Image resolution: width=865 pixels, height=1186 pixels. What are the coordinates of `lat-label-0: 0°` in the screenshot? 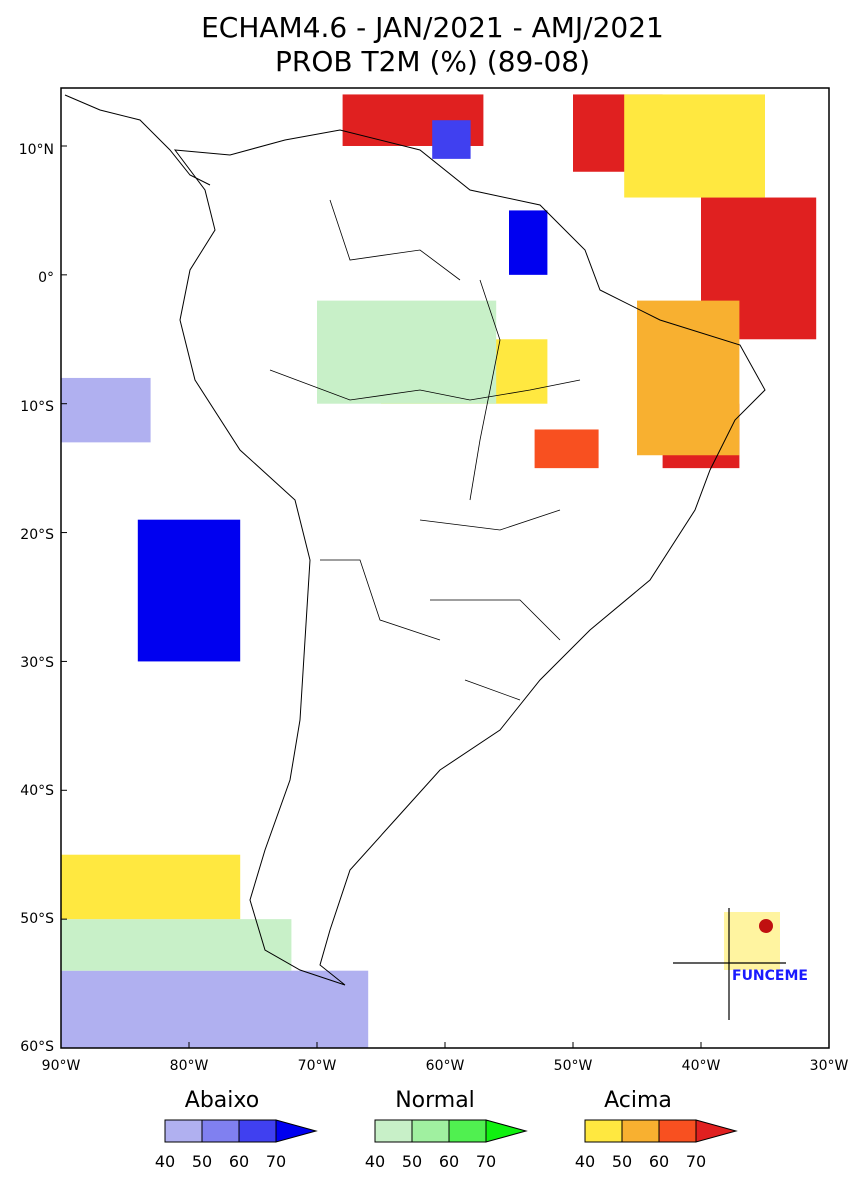 It's located at (46, 278).